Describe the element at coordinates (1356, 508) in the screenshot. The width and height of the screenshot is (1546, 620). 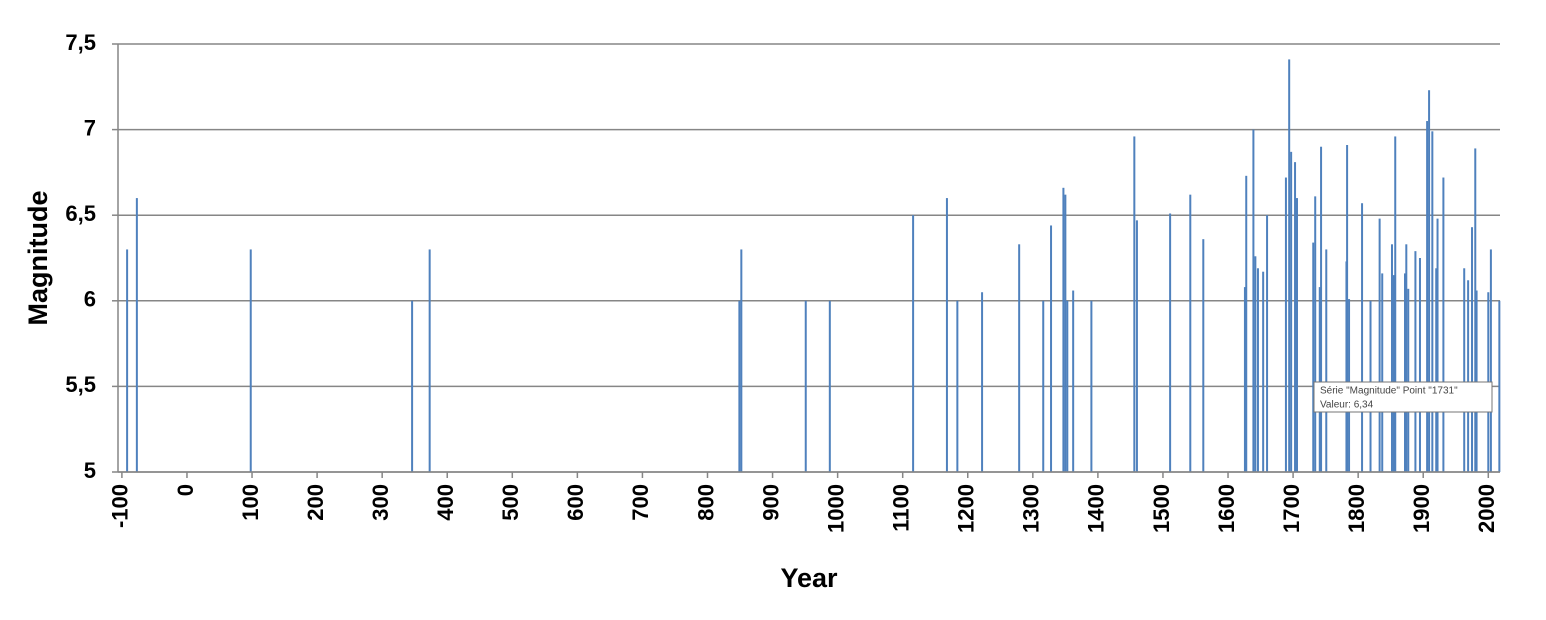
I see `x-tick-label: 1800` at that location.